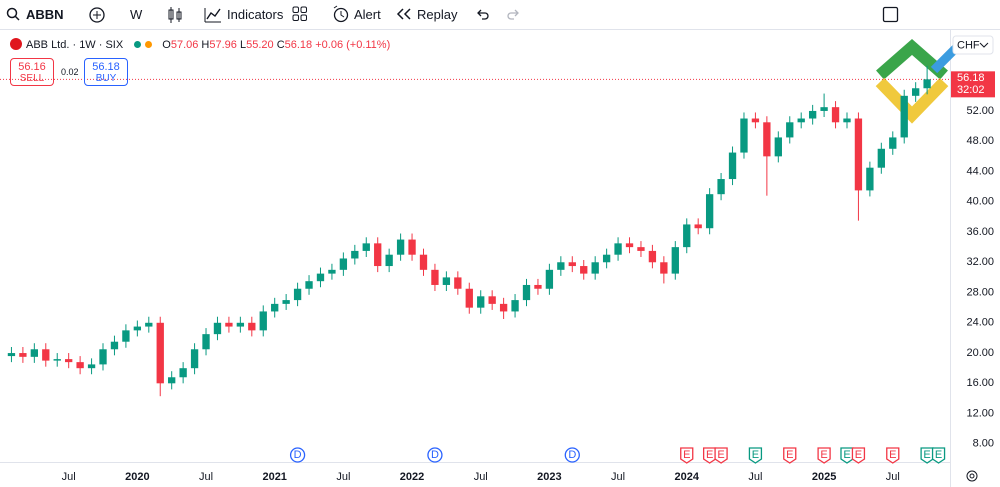 Image resolution: width=1000 pixels, height=487 pixels. I want to click on buy-button: 56.18 BUY, so click(106, 72).